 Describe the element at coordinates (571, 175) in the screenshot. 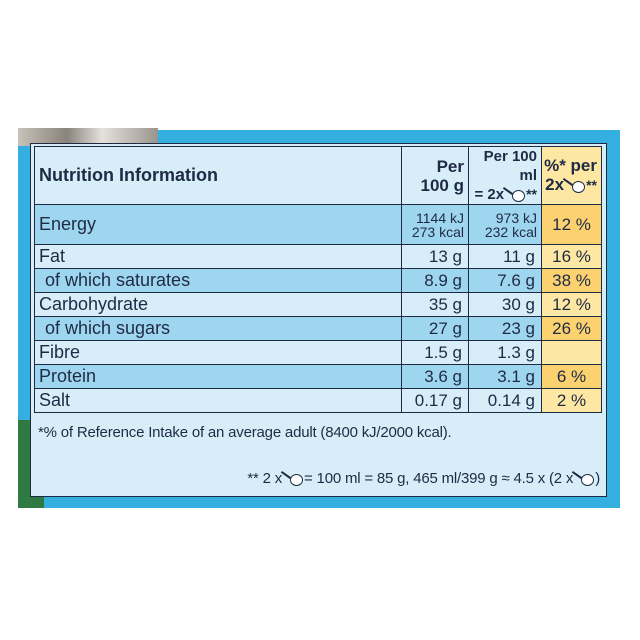

I see `col-header-ri: %* per 2x **` at that location.